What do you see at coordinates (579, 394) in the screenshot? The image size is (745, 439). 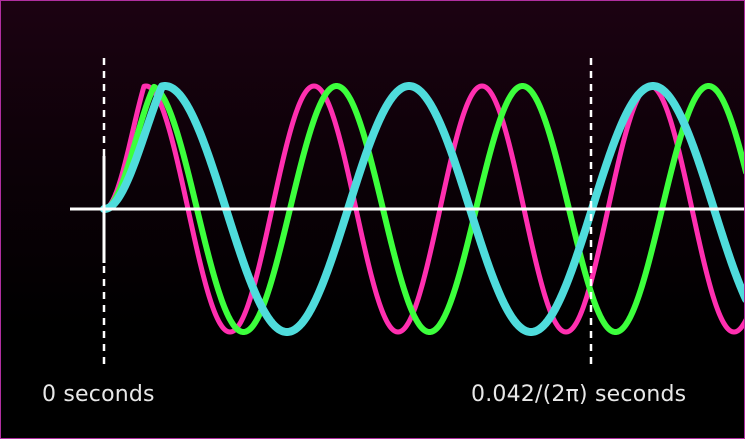 I see `end-time-label: 0.042/(2π) seconds` at bounding box center [579, 394].